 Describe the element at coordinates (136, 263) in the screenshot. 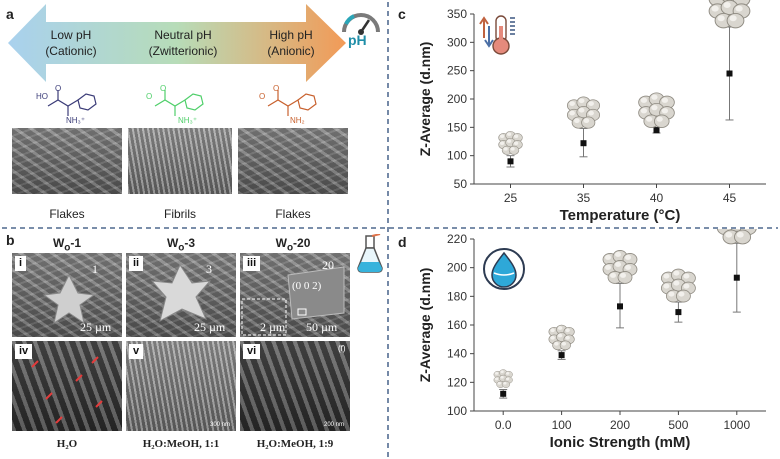

I see `sem-tag-ii: ii` at that location.